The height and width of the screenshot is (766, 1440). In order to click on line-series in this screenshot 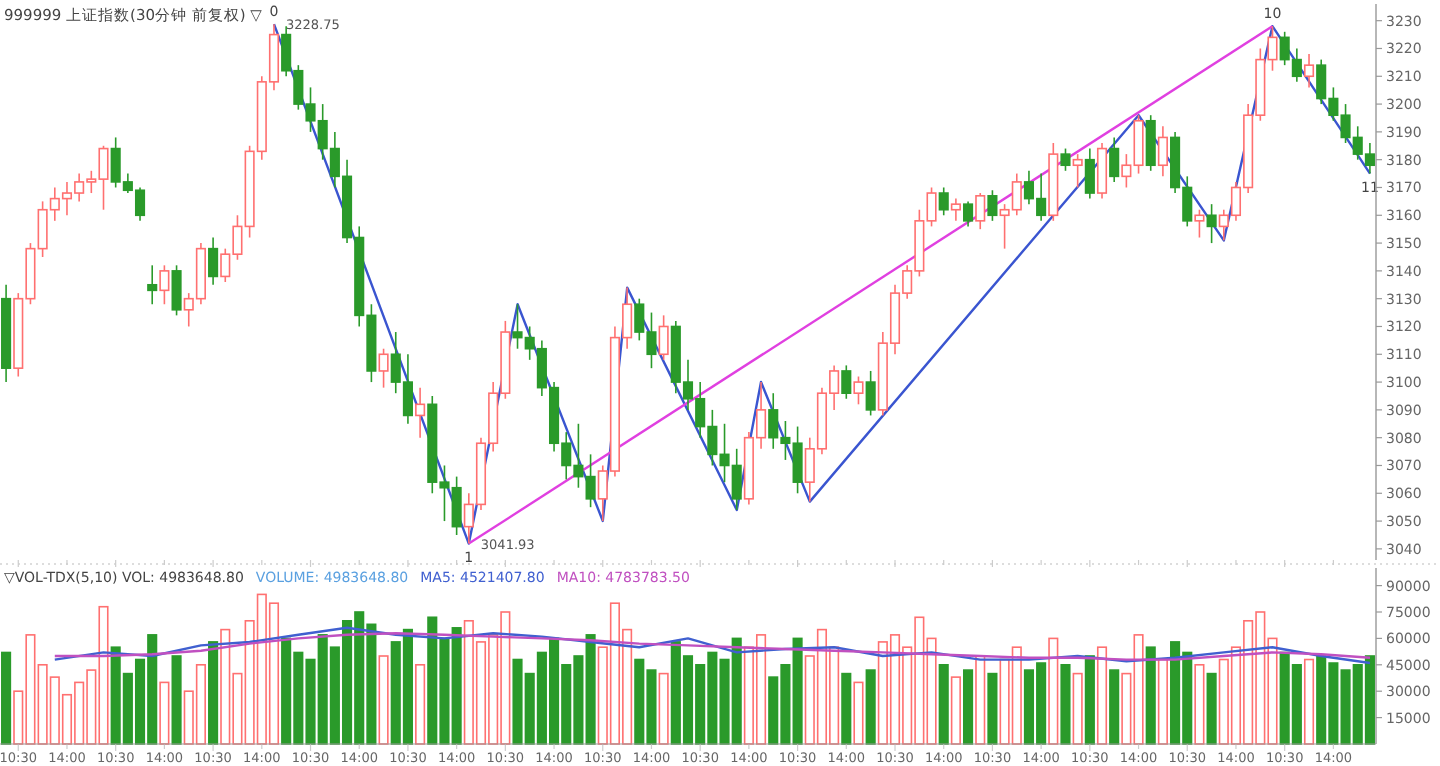, I will do `click(712, 645)`.